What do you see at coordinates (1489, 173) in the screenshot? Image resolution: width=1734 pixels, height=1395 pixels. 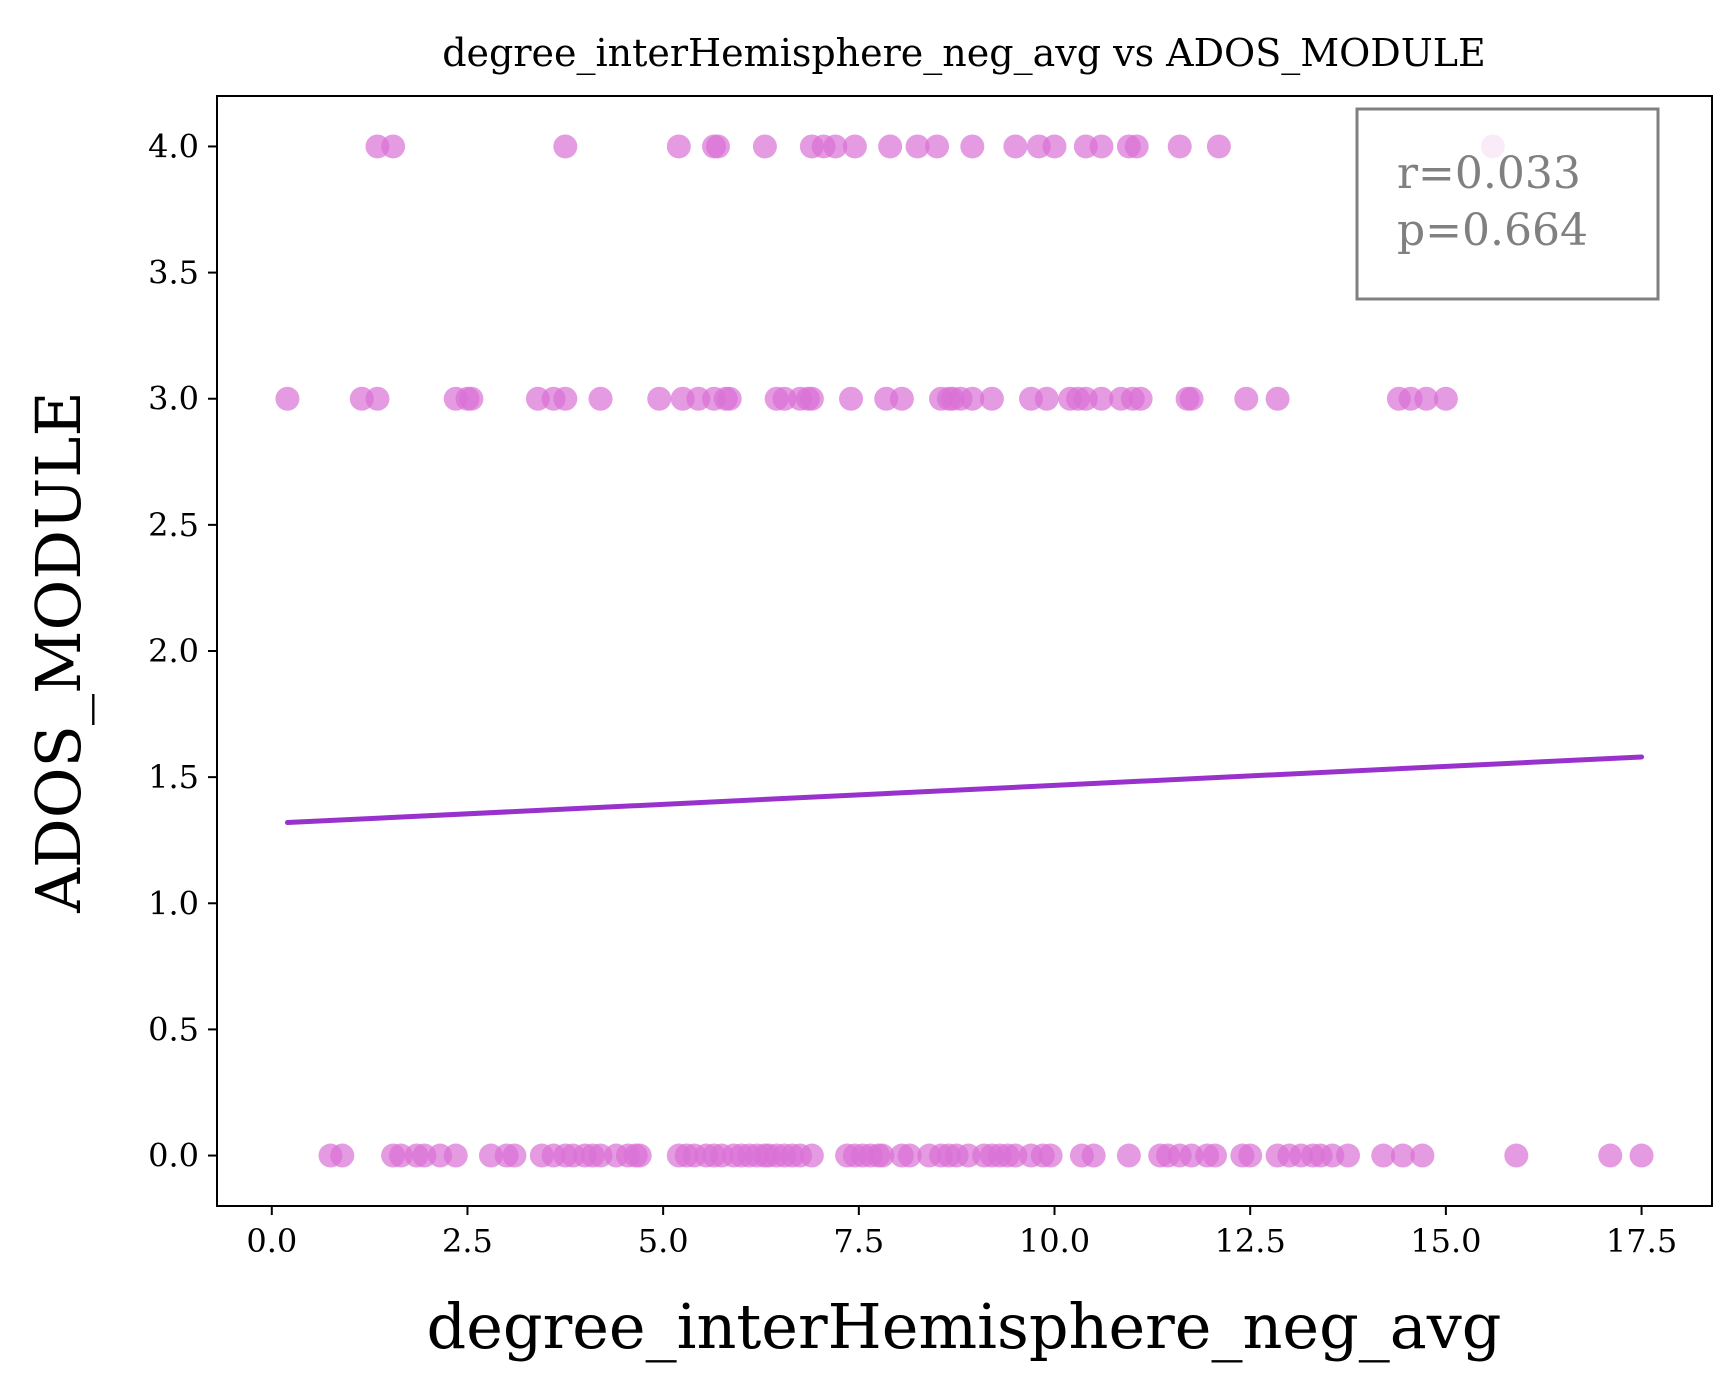 I see `stats-r-value: r=0.033` at bounding box center [1489, 173].